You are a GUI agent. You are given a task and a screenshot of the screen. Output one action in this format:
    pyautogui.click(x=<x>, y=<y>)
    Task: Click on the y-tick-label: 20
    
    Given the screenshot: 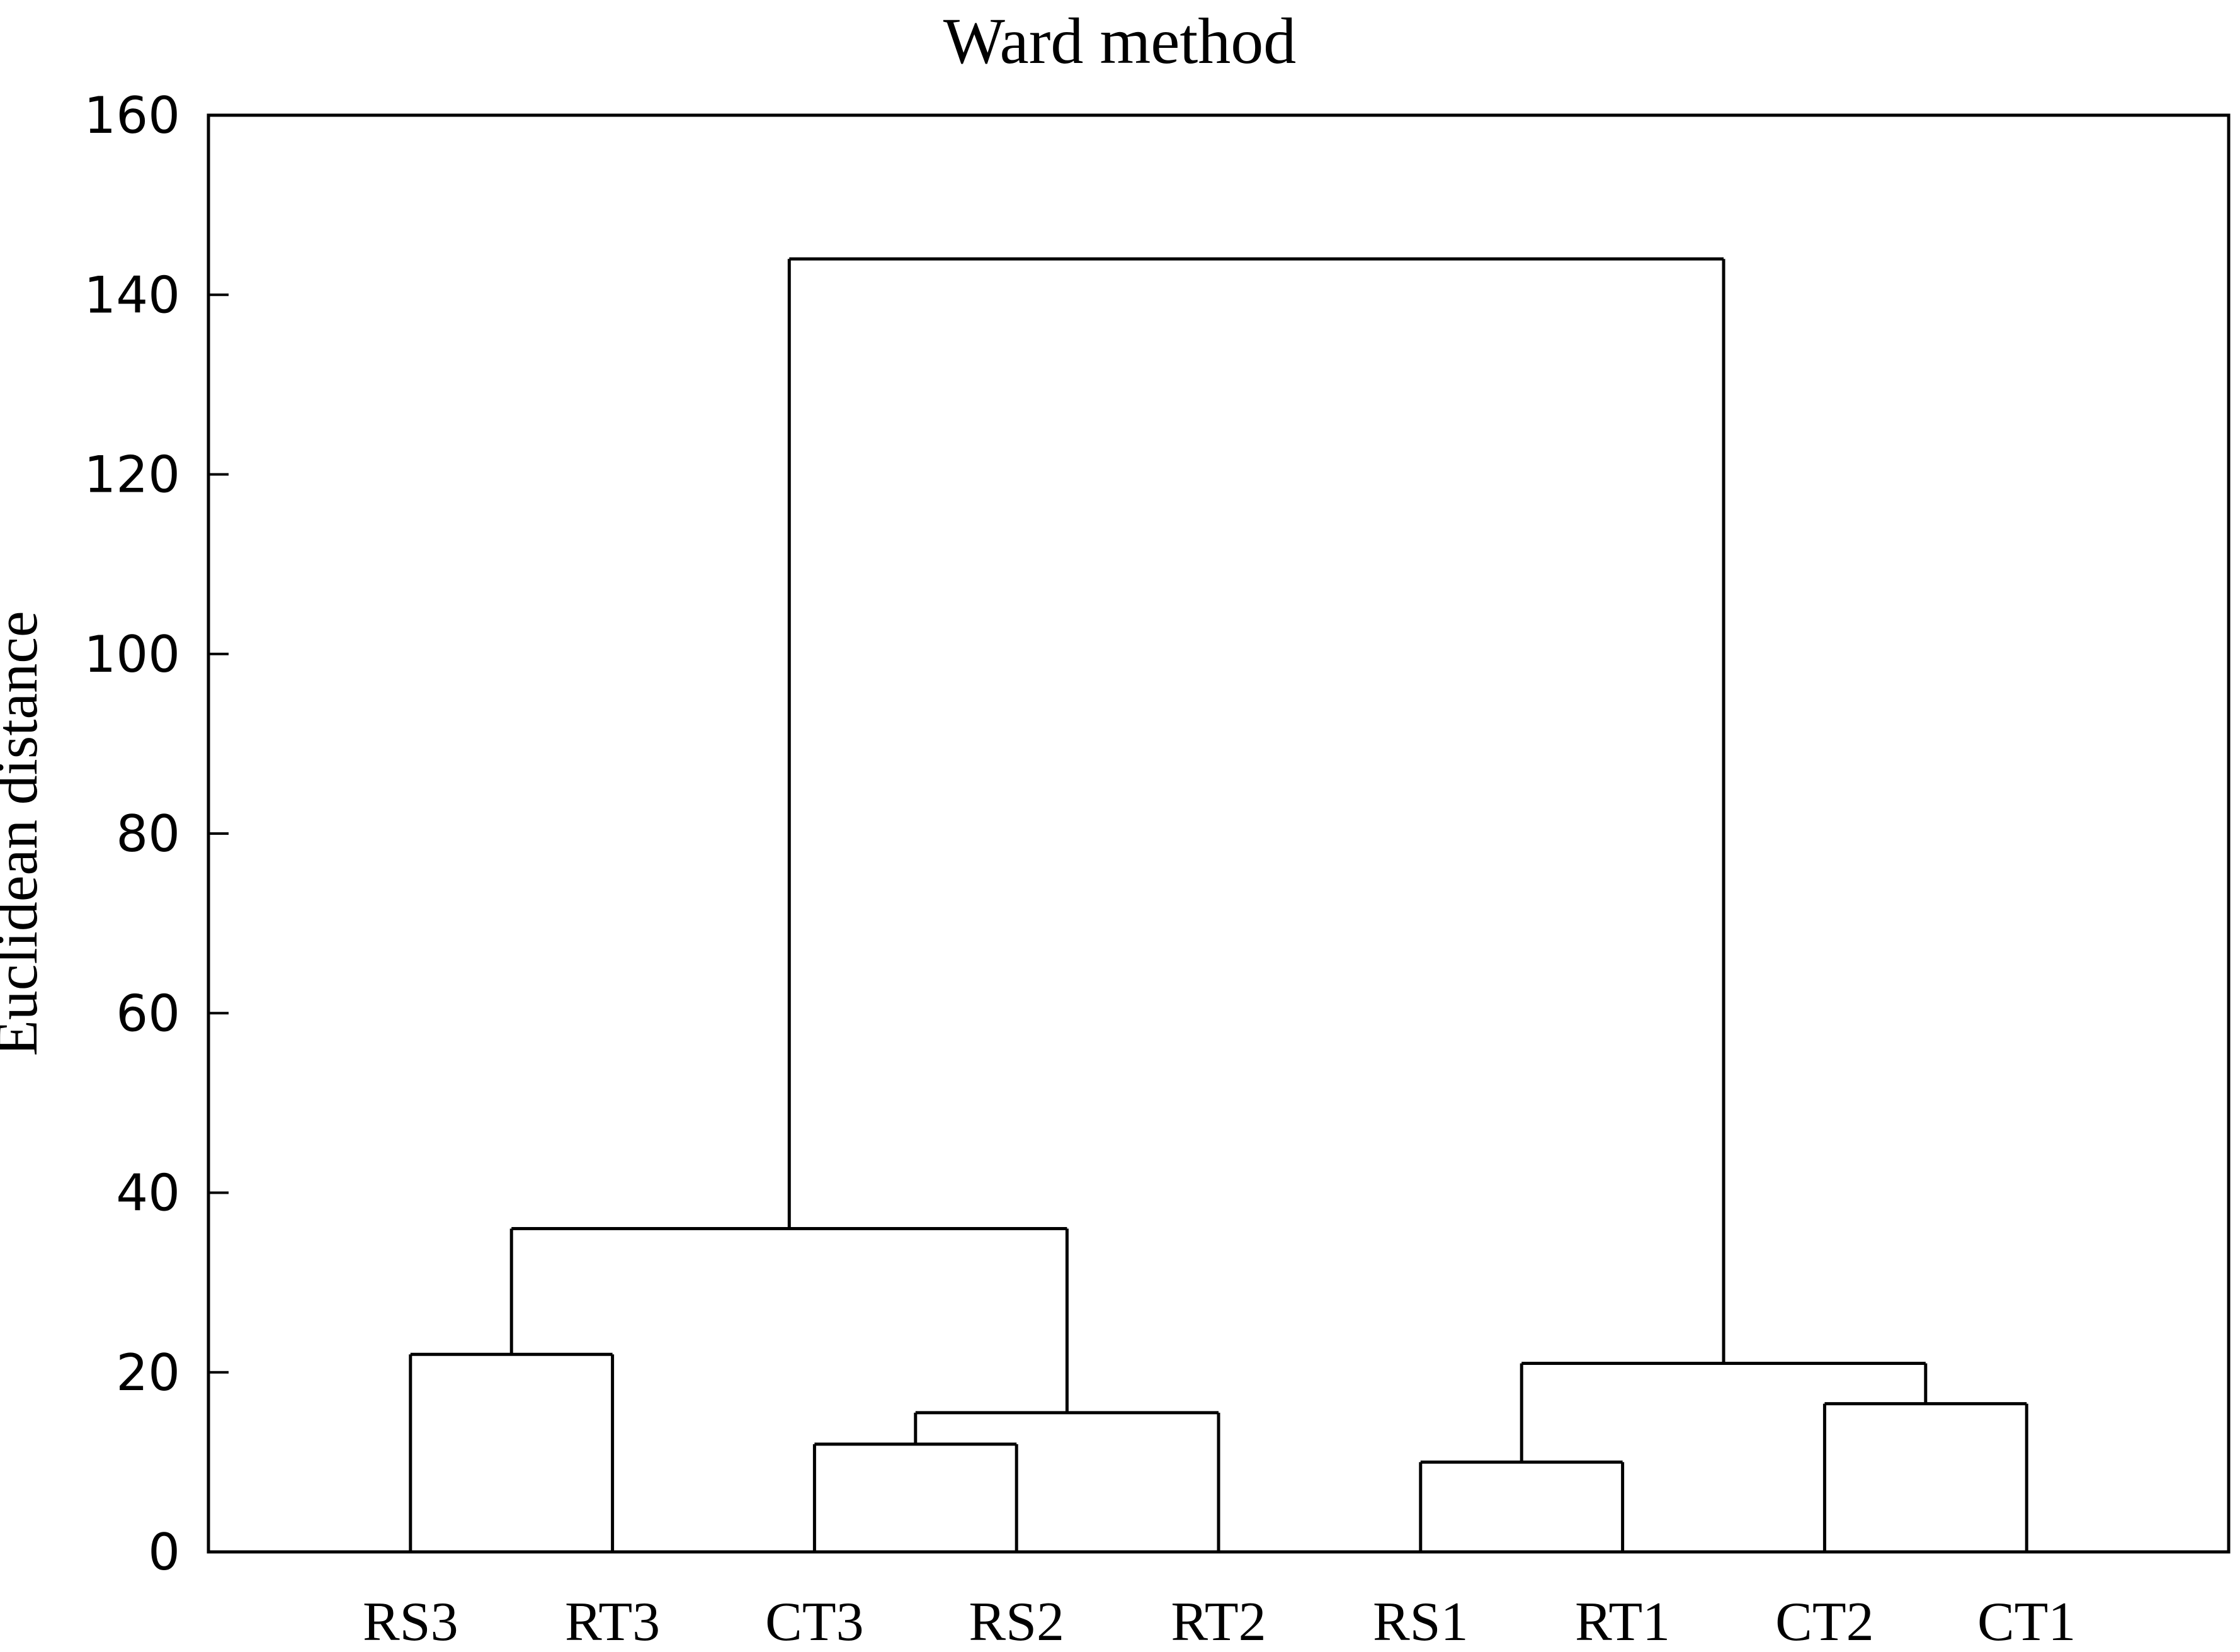 What is the action you would take?
    pyautogui.click(x=148, y=1373)
    